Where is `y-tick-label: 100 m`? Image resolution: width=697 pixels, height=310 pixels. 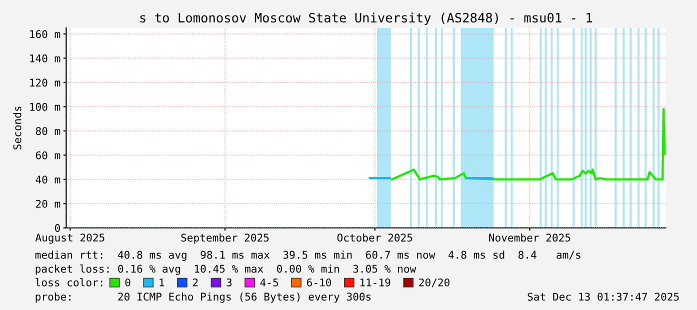 y-tick-label: 100 m is located at coordinates (45, 106).